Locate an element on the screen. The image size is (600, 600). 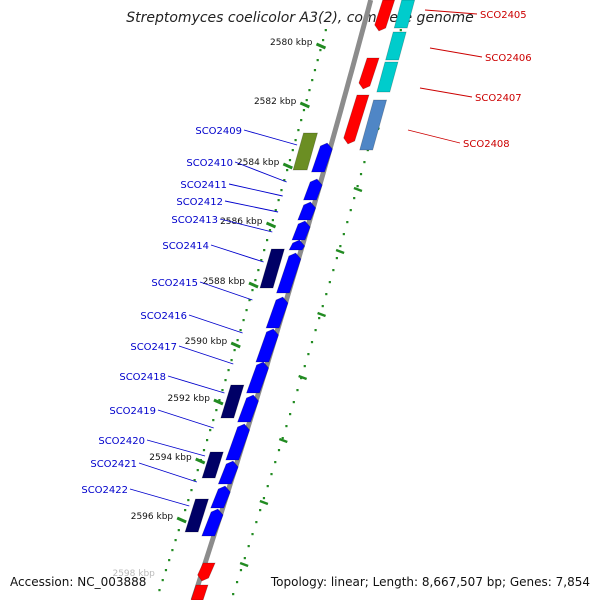
dark-feature-box is located at coordinates (212, 465).